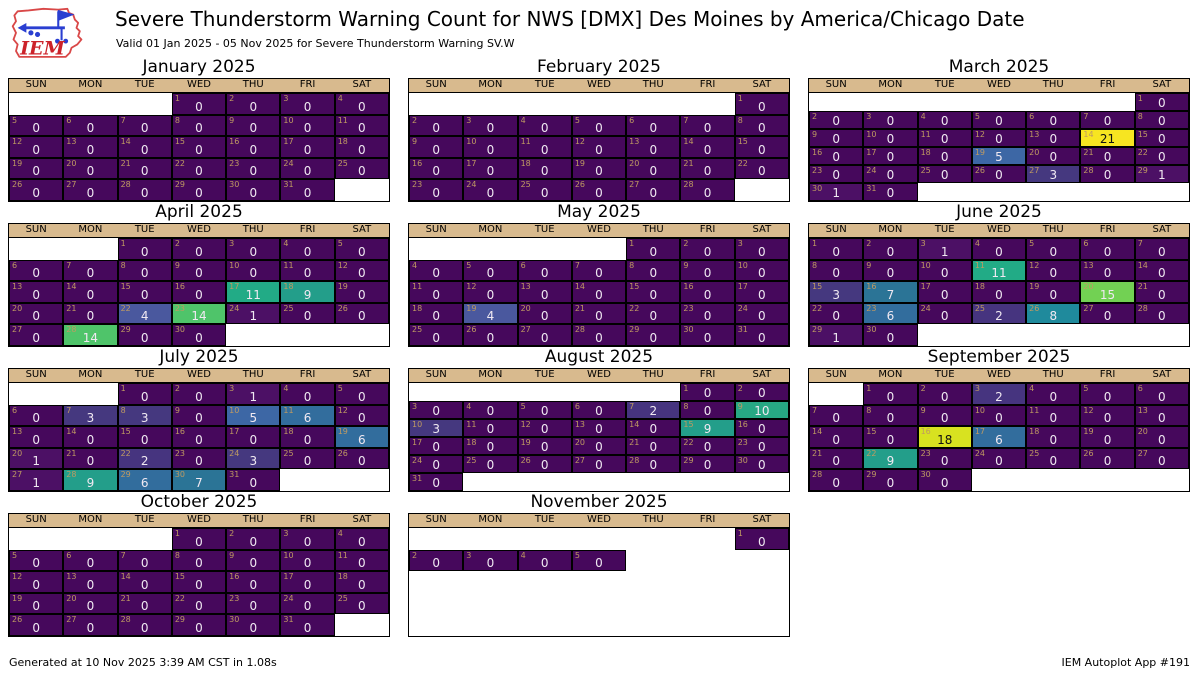  I want to click on warning-count: 2, so click(653, 411).